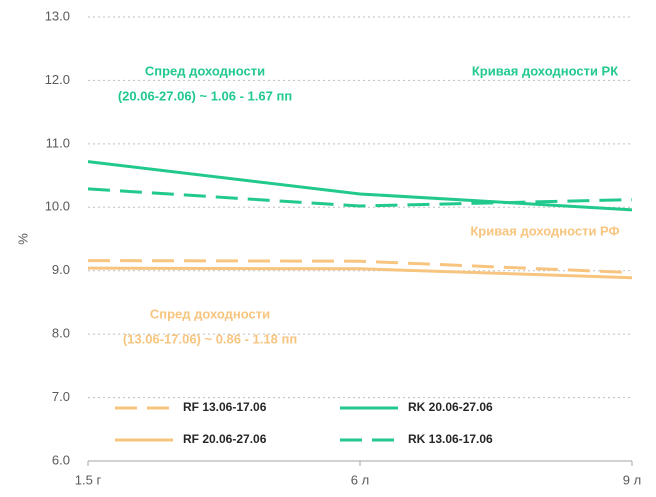 This screenshot has width=656, height=497. Describe the element at coordinates (360, 479) in the screenshot. I see `x-tick-label: 6 л` at that location.